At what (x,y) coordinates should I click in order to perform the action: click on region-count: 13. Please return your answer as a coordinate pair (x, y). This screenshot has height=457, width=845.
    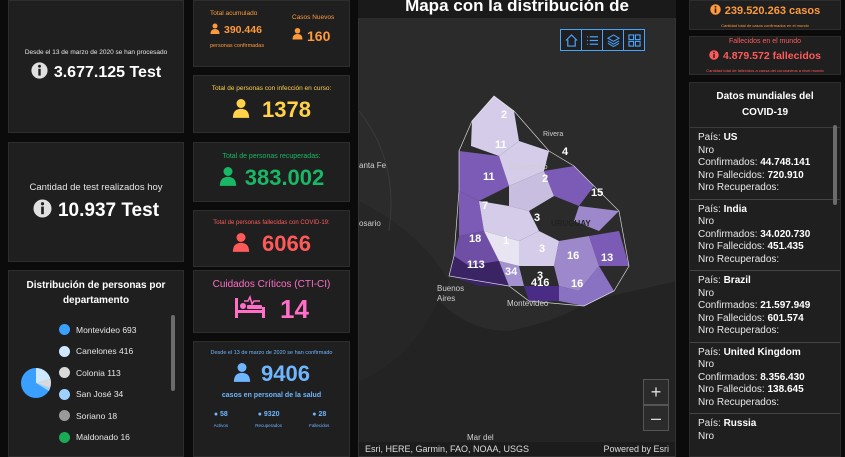
    Looking at the image, I should click on (607, 258).